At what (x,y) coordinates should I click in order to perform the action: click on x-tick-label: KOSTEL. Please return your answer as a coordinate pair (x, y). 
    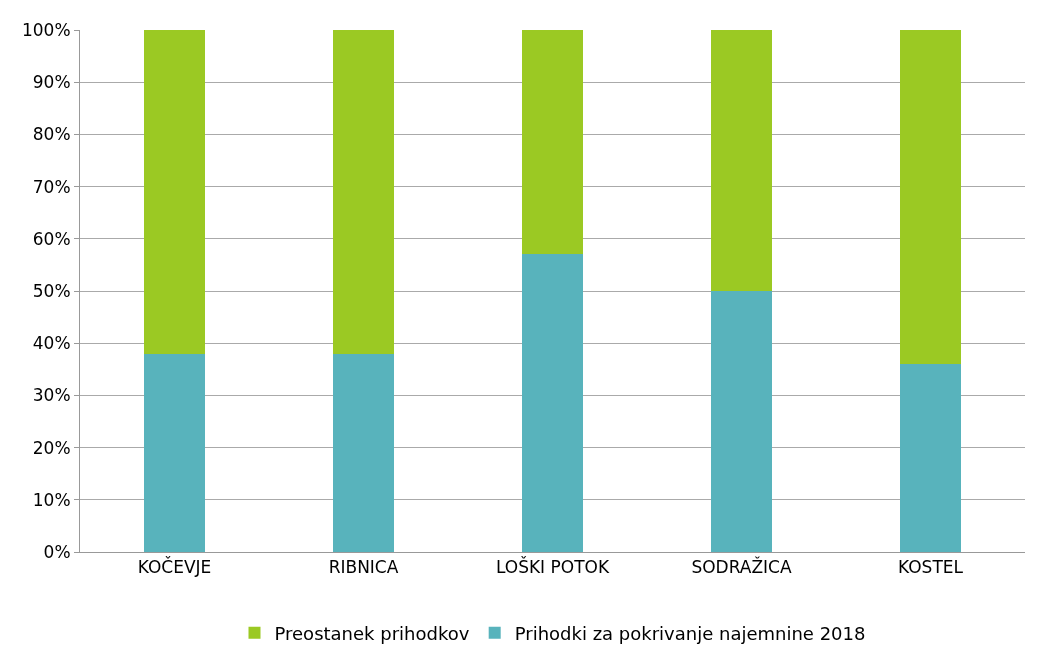
    Looking at the image, I should click on (931, 567).